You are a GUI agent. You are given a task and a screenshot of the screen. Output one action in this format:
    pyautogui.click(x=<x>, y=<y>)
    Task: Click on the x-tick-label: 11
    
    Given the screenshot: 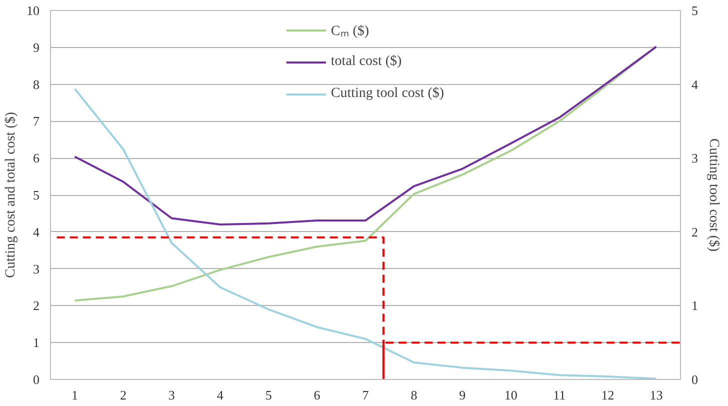 What is the action you would take?
    pyautogui.click(x=559, y=395)
    